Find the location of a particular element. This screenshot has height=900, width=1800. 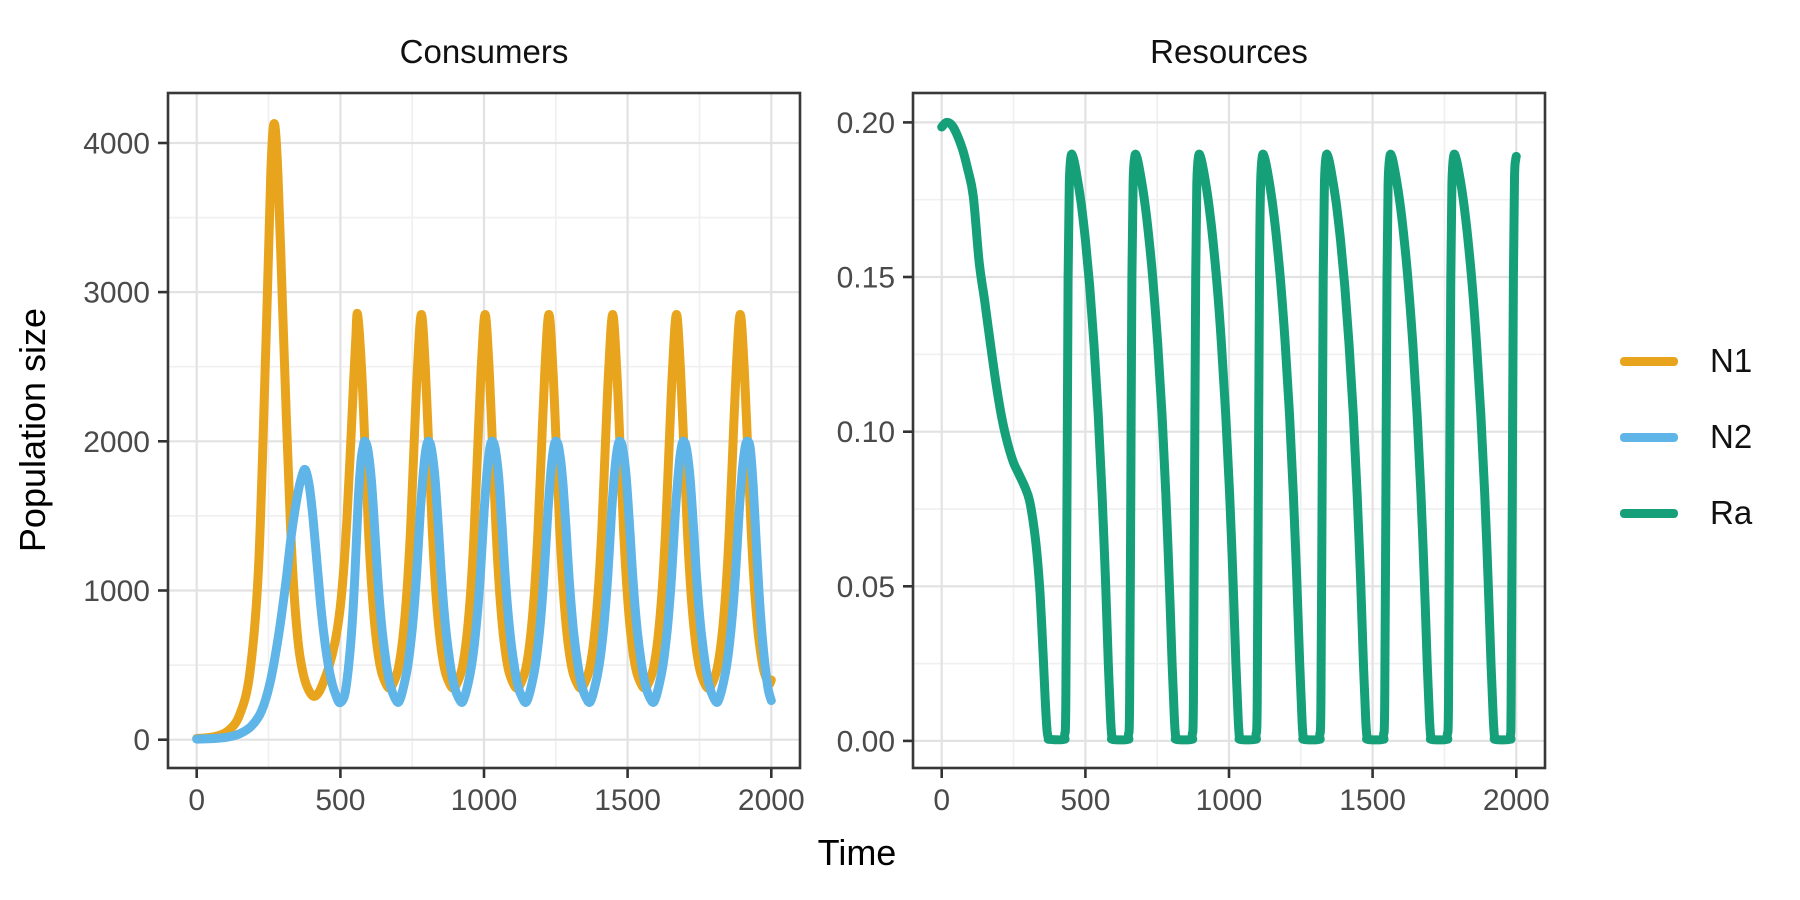

y-axis-title: Population size is located at coordinates (32, 430).